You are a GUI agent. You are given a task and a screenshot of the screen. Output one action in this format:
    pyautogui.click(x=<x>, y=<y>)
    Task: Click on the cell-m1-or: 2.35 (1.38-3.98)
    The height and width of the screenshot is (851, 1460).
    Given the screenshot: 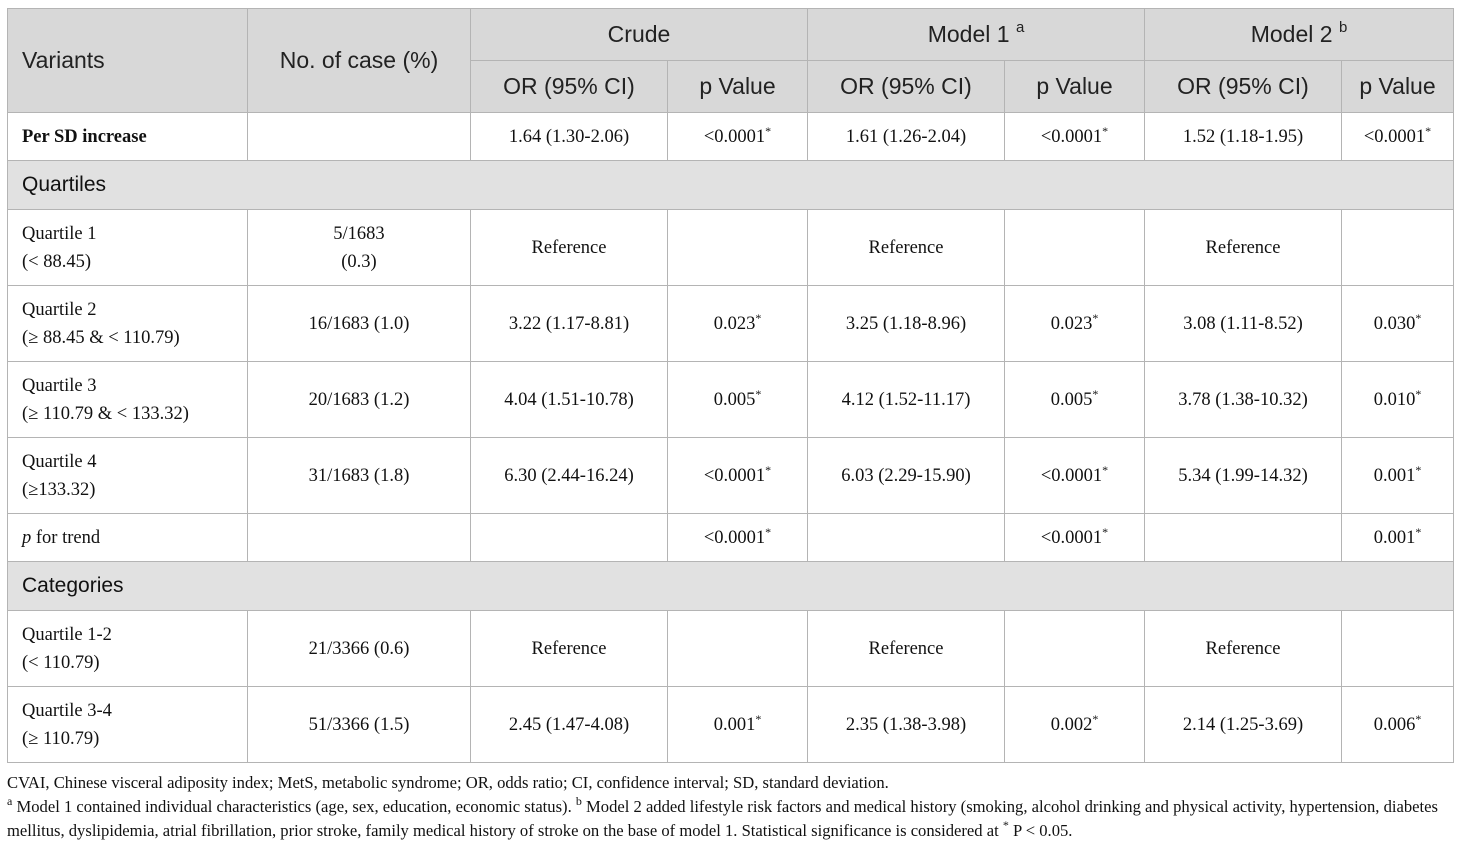 What is the action you would take?
    pyautogui.click(x=906, y=724)
    